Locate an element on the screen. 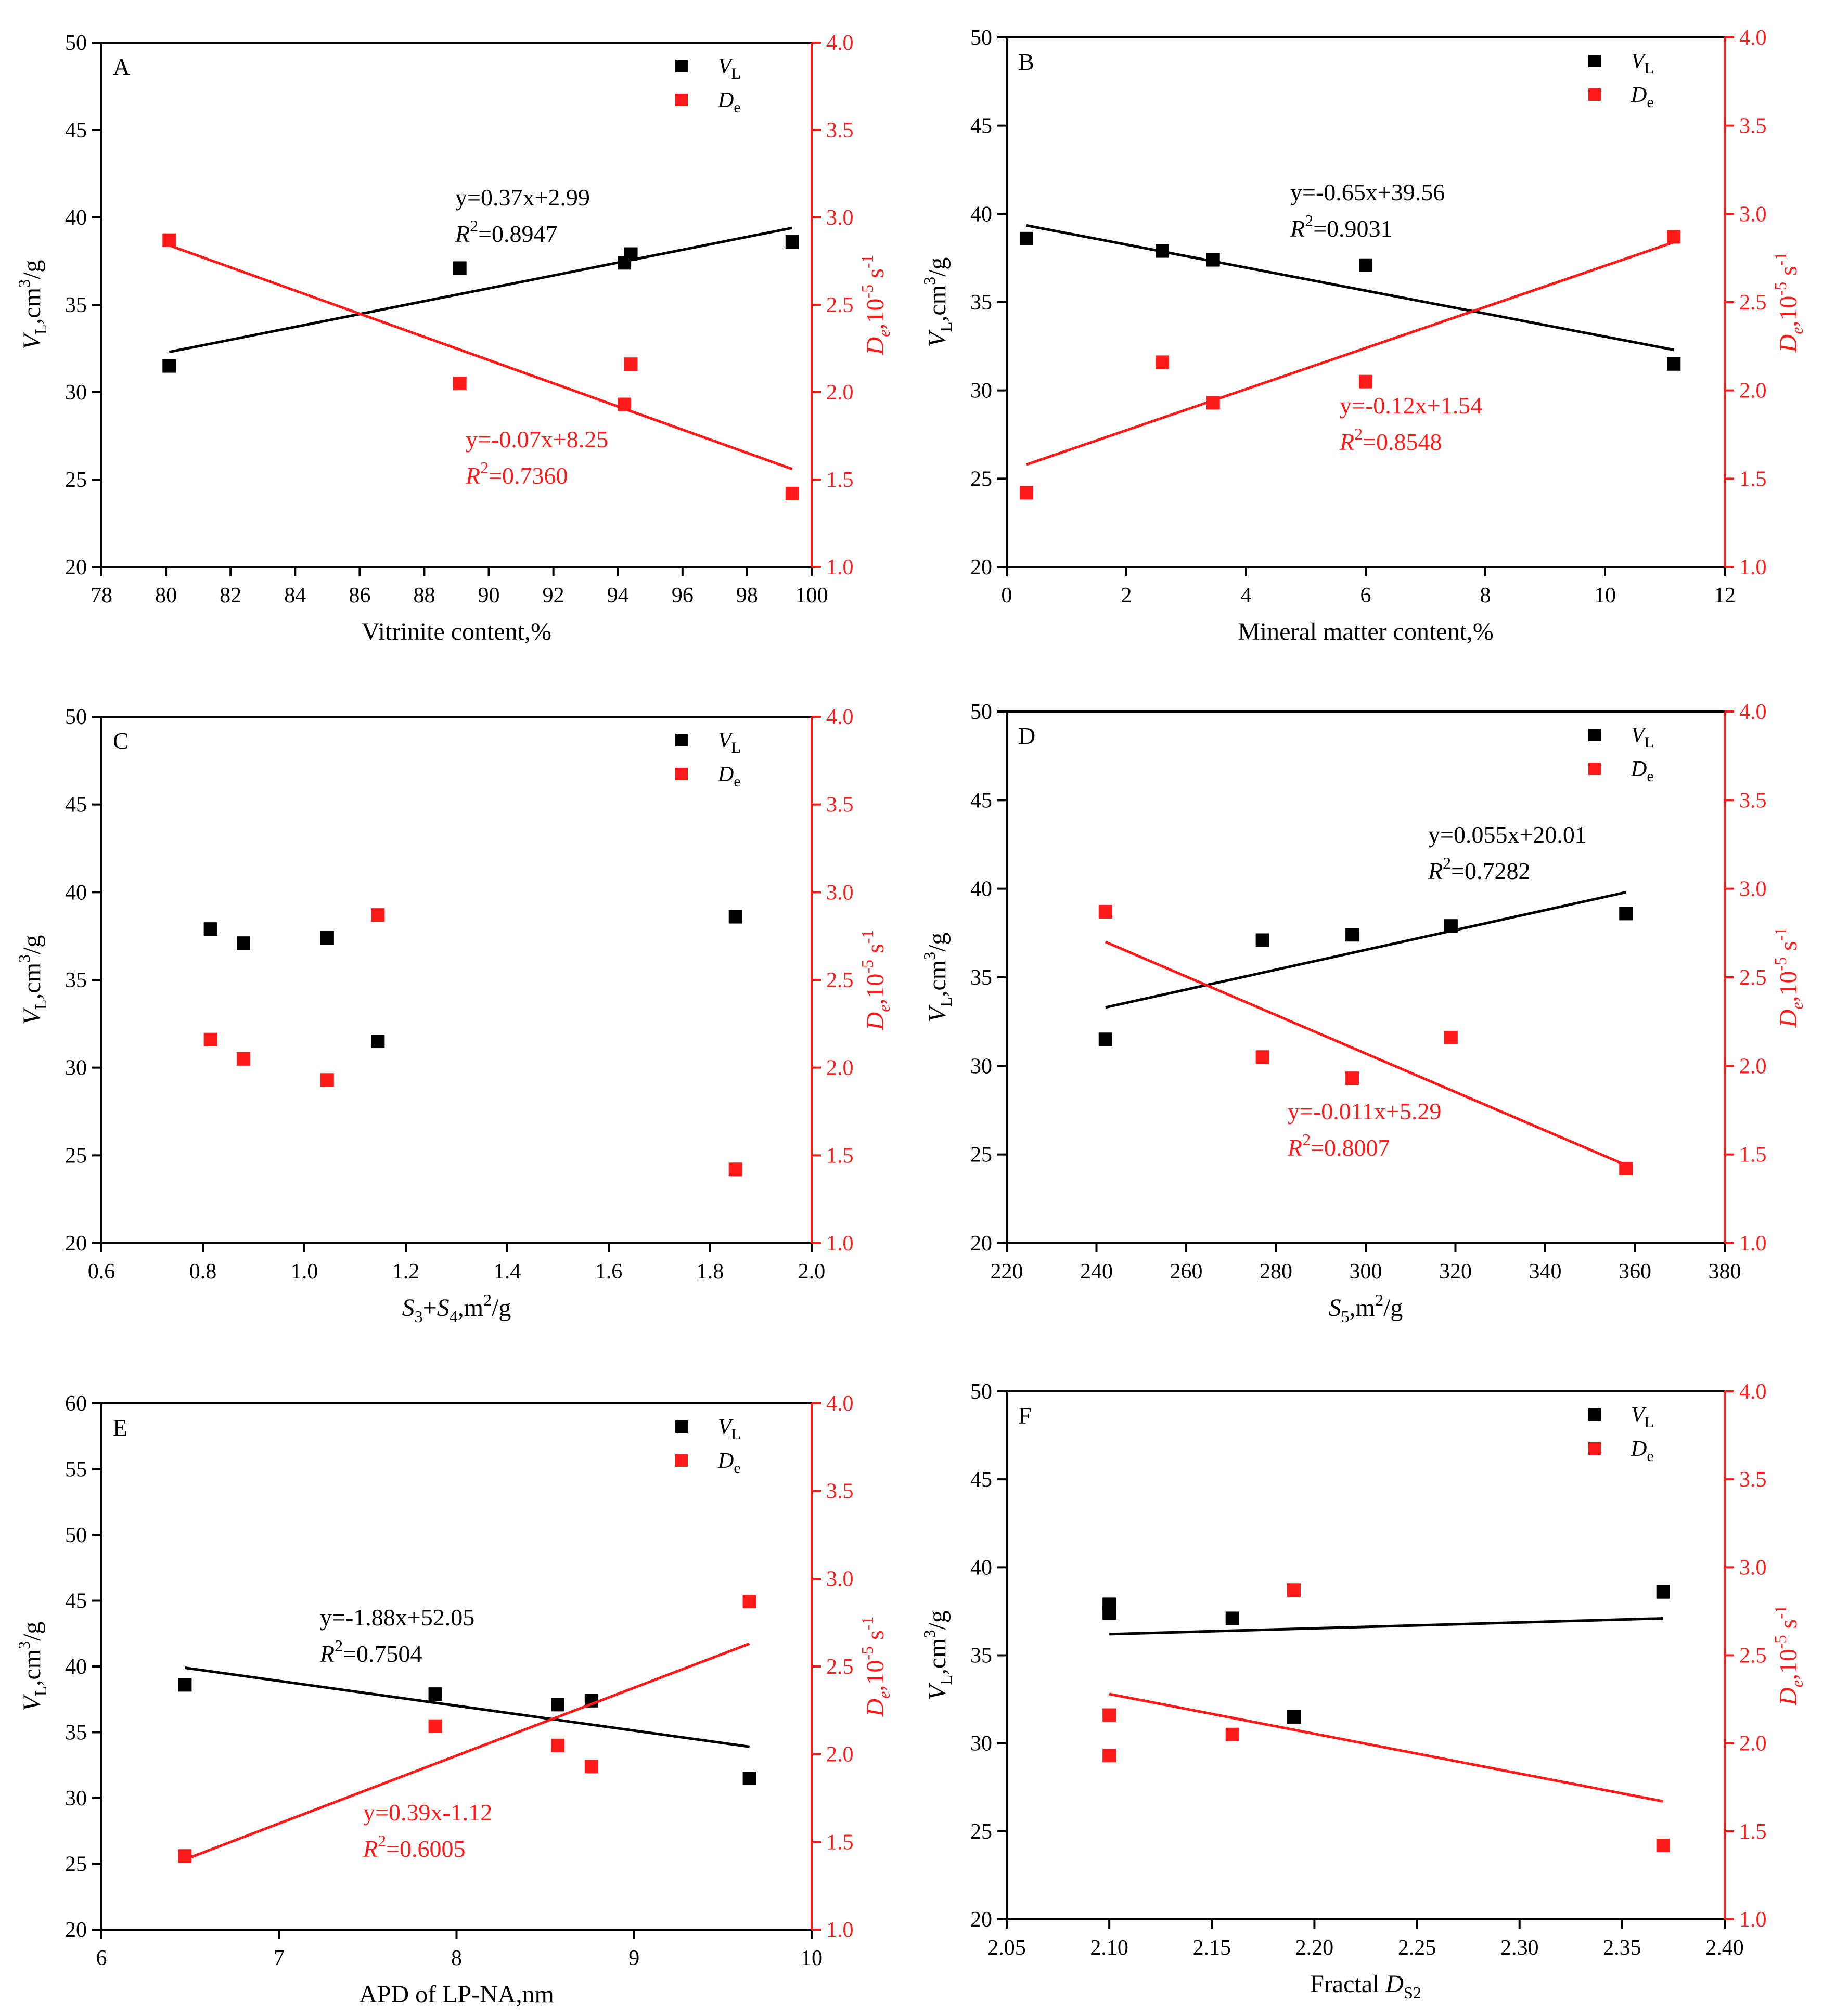  fit-r2-vl: R2=0.8947 is located at coordinates (507, 231).